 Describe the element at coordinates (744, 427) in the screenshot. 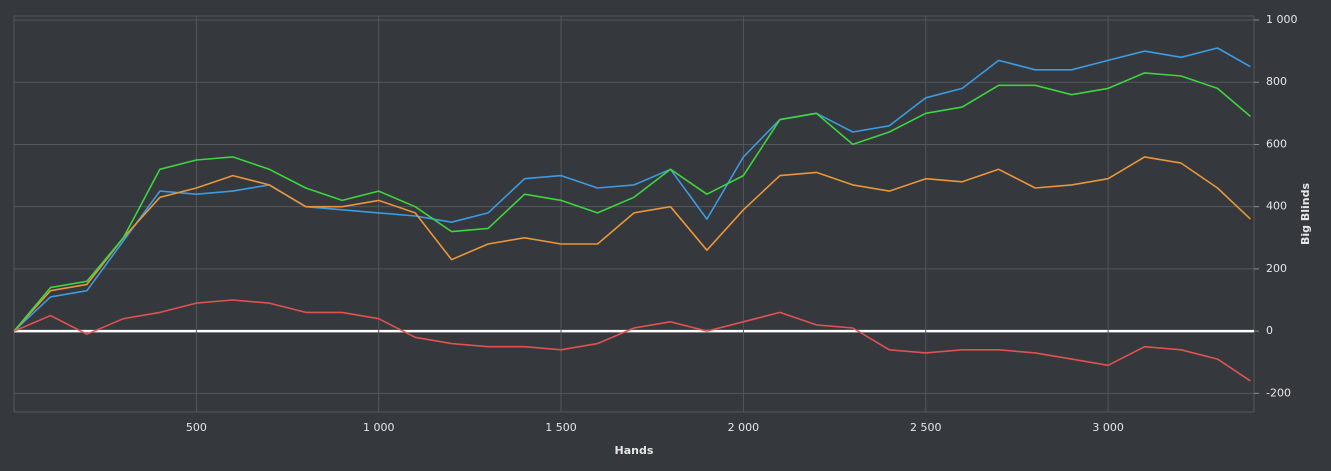

I see `x-tick-label: 2 000` at that location.